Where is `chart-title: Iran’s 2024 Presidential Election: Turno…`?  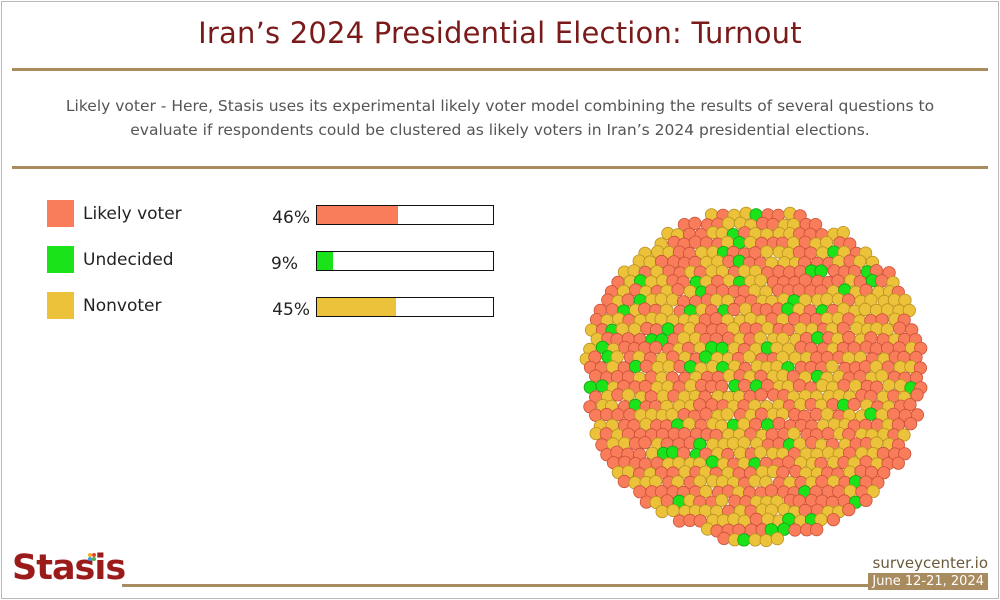
chart-title: Iran’s 2024 Presidential Election: Turno… is located at coordinates (500, 33).